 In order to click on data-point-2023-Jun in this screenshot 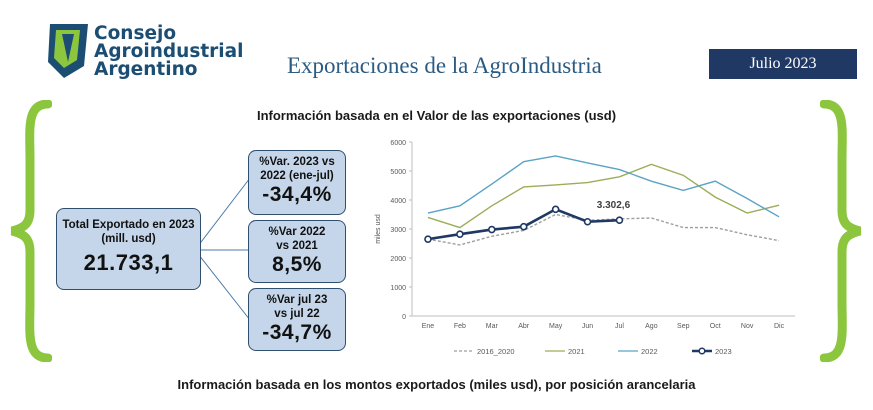, I will do `click(587, 221)`.